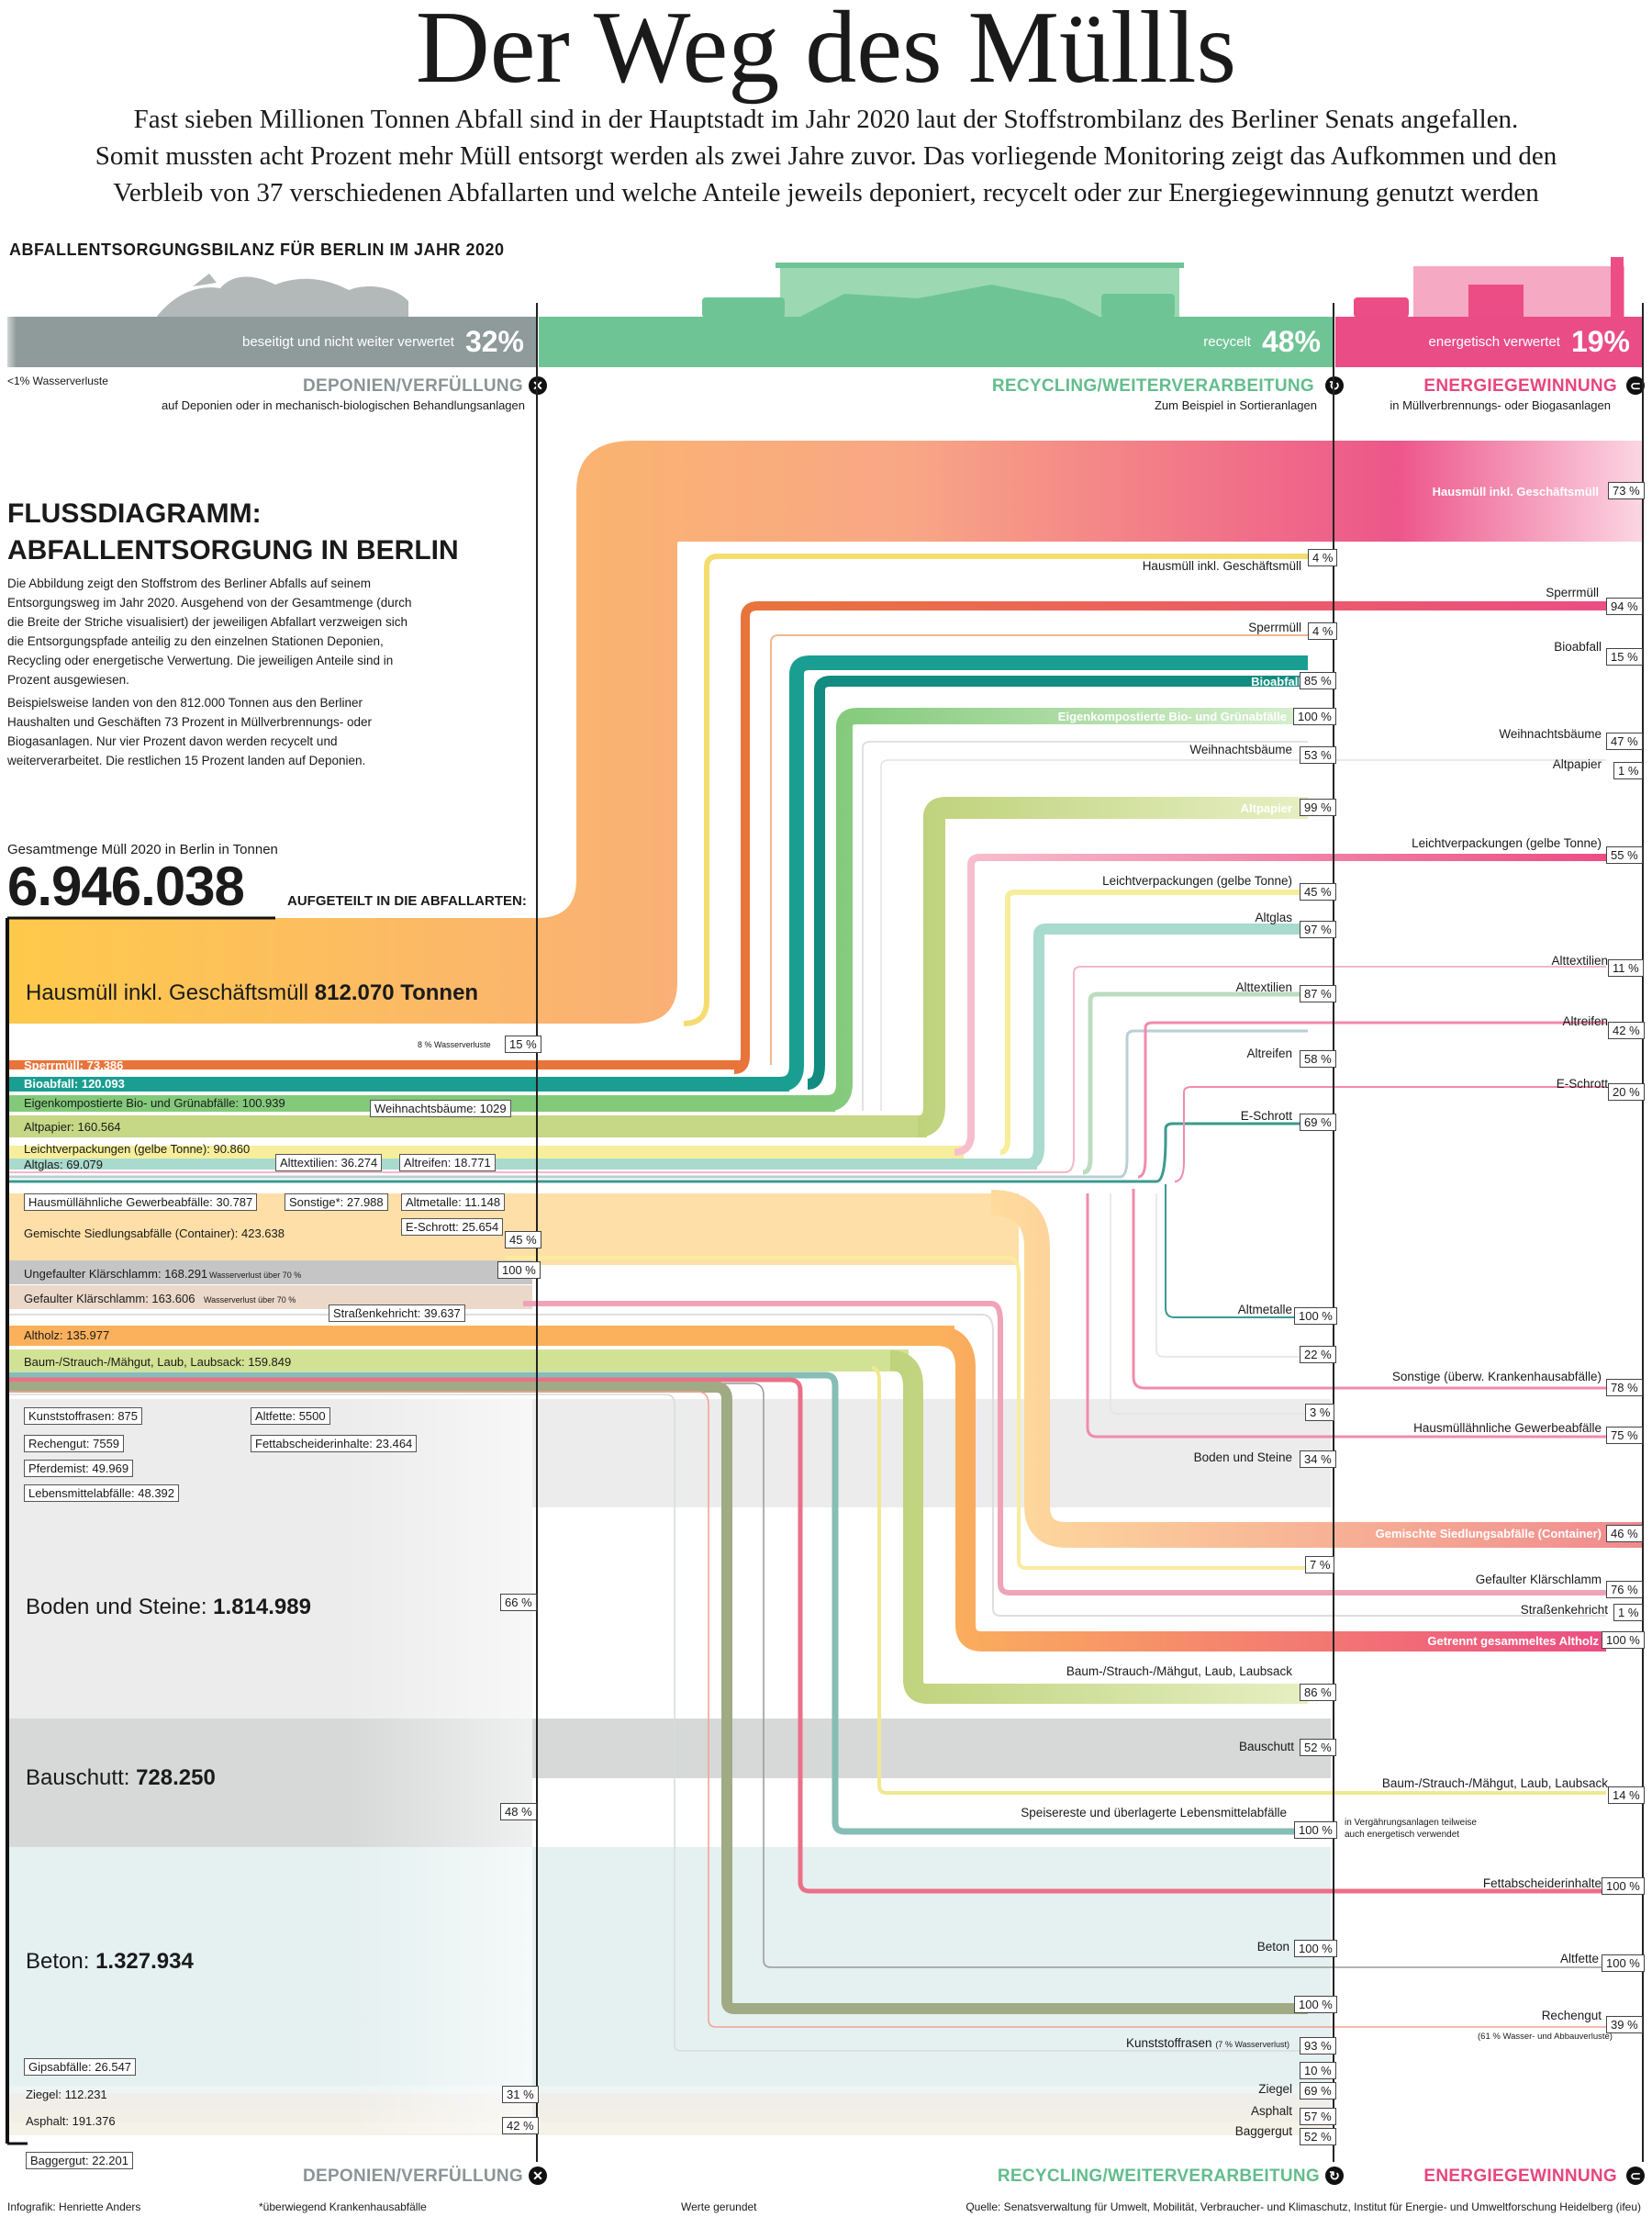 Image resolution: width=1652 pixels, height=2217 pixels. Describe the element at coordinates (290, 1416) in the screenshot. I see `label-altfette: Altfette: 5500` at that location.